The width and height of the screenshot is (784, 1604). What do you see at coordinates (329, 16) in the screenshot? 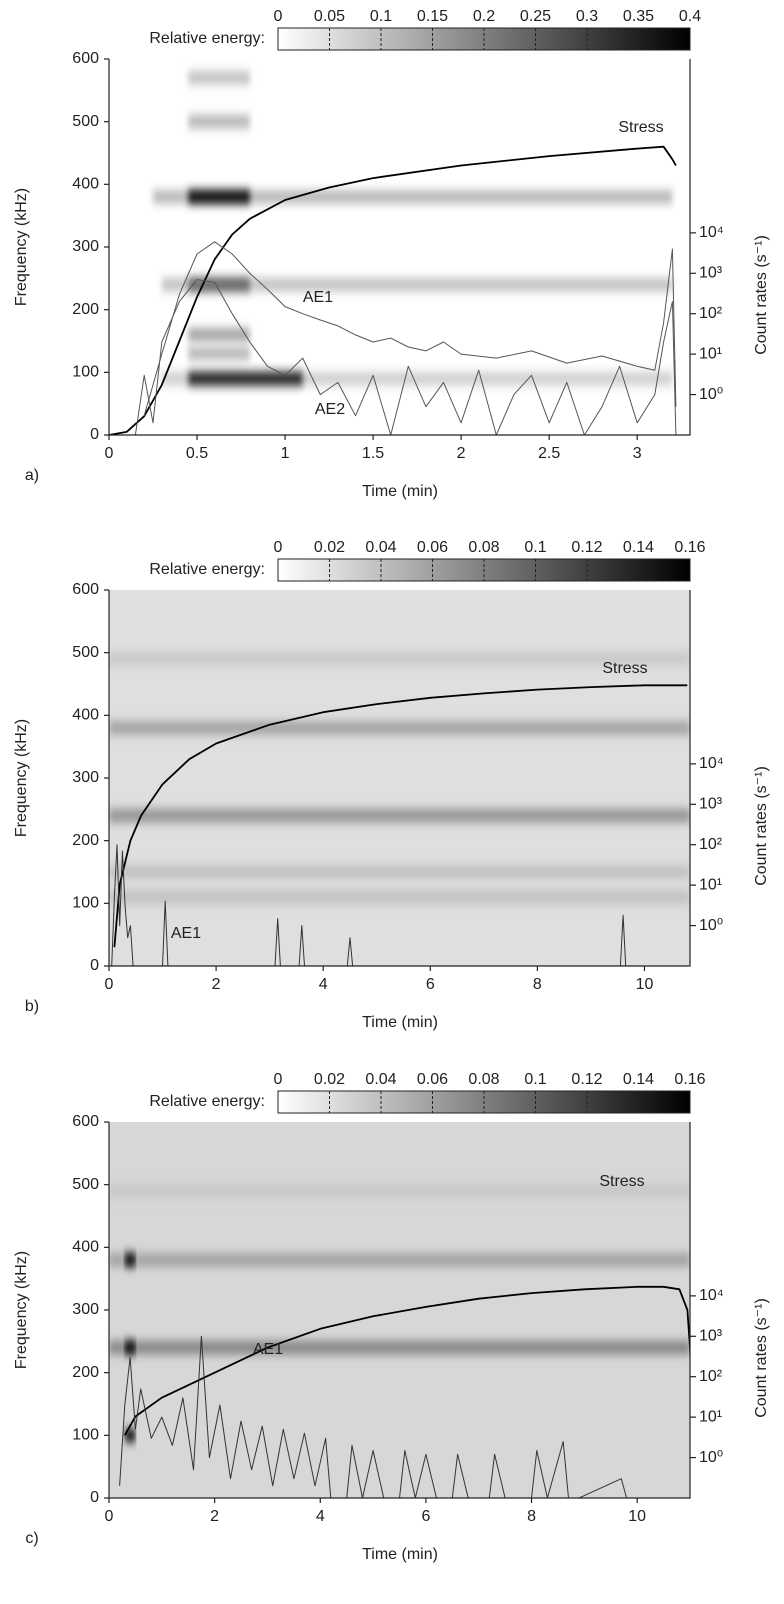
I see `colorbar-tick-label: 0.05` at bounding box center [329, 16].